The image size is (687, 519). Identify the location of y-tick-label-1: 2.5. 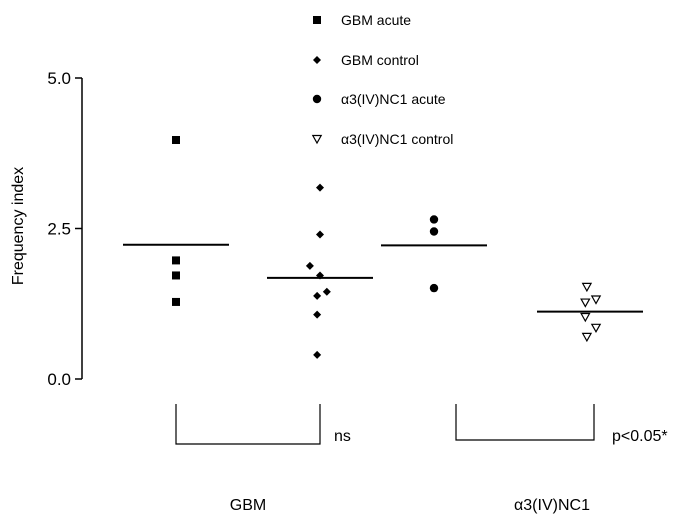
(59, 229).